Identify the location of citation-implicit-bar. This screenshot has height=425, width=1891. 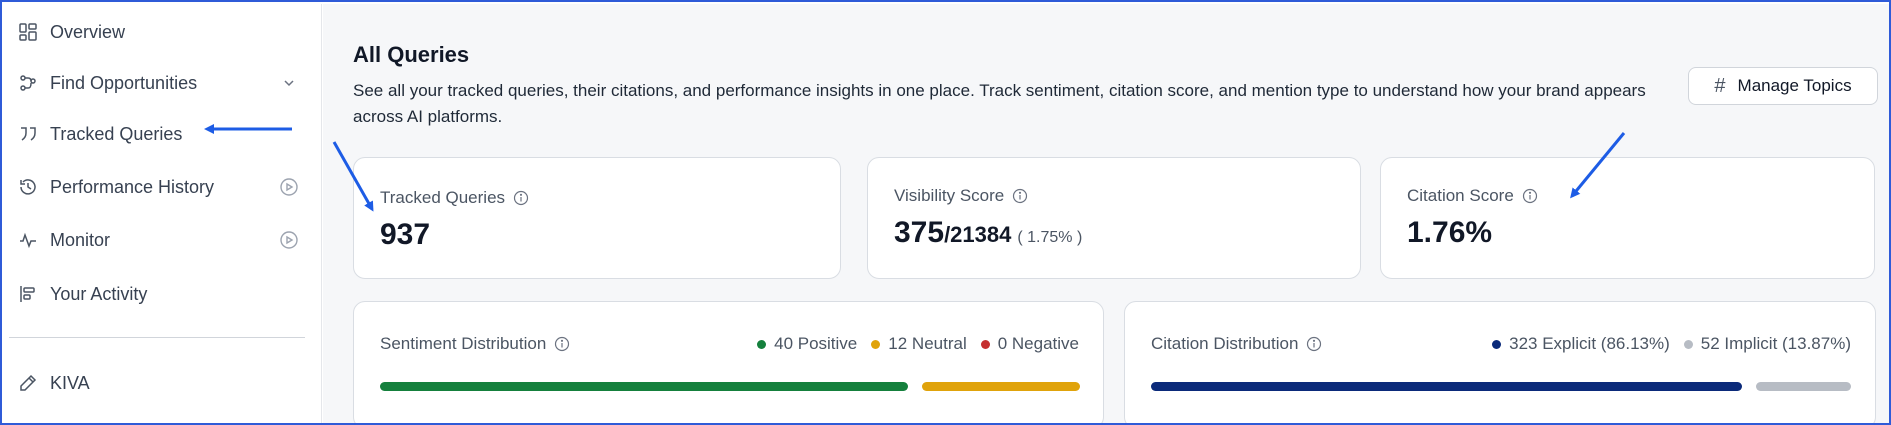
(1803, 386).